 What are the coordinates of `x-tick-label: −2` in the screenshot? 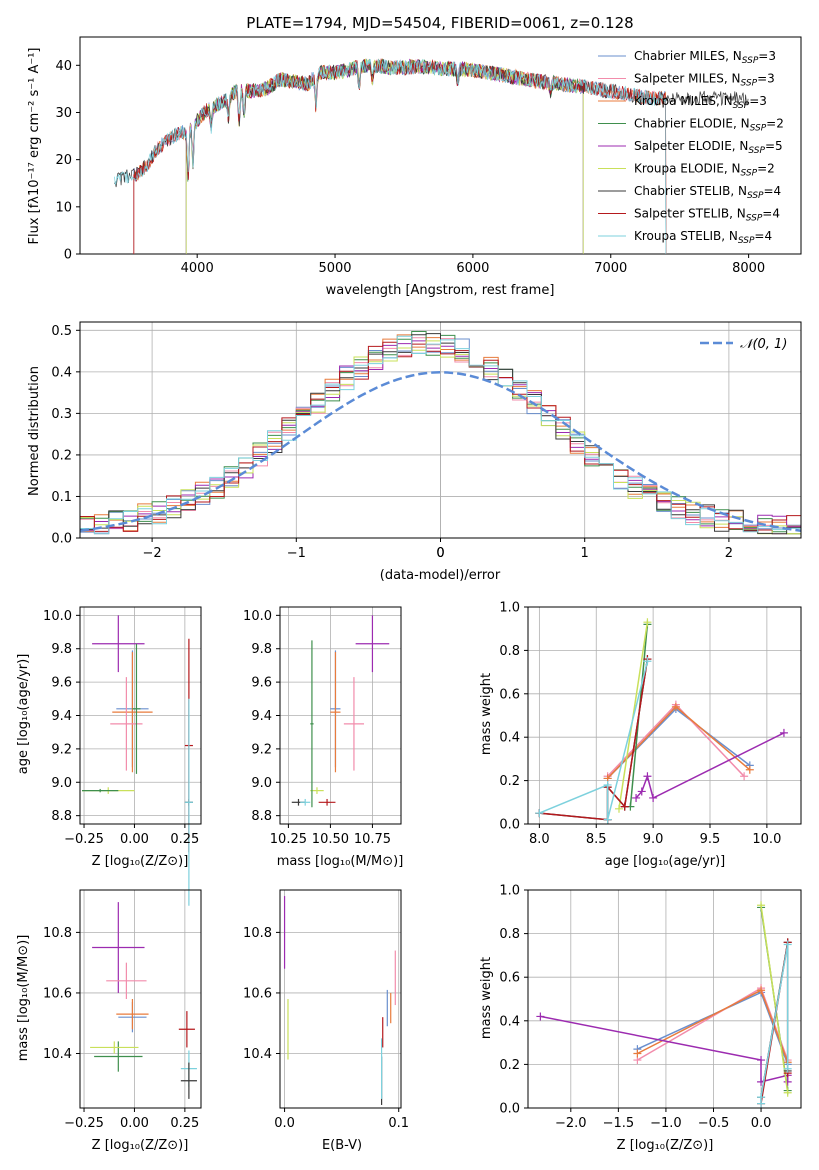 It's located at (152, 553).